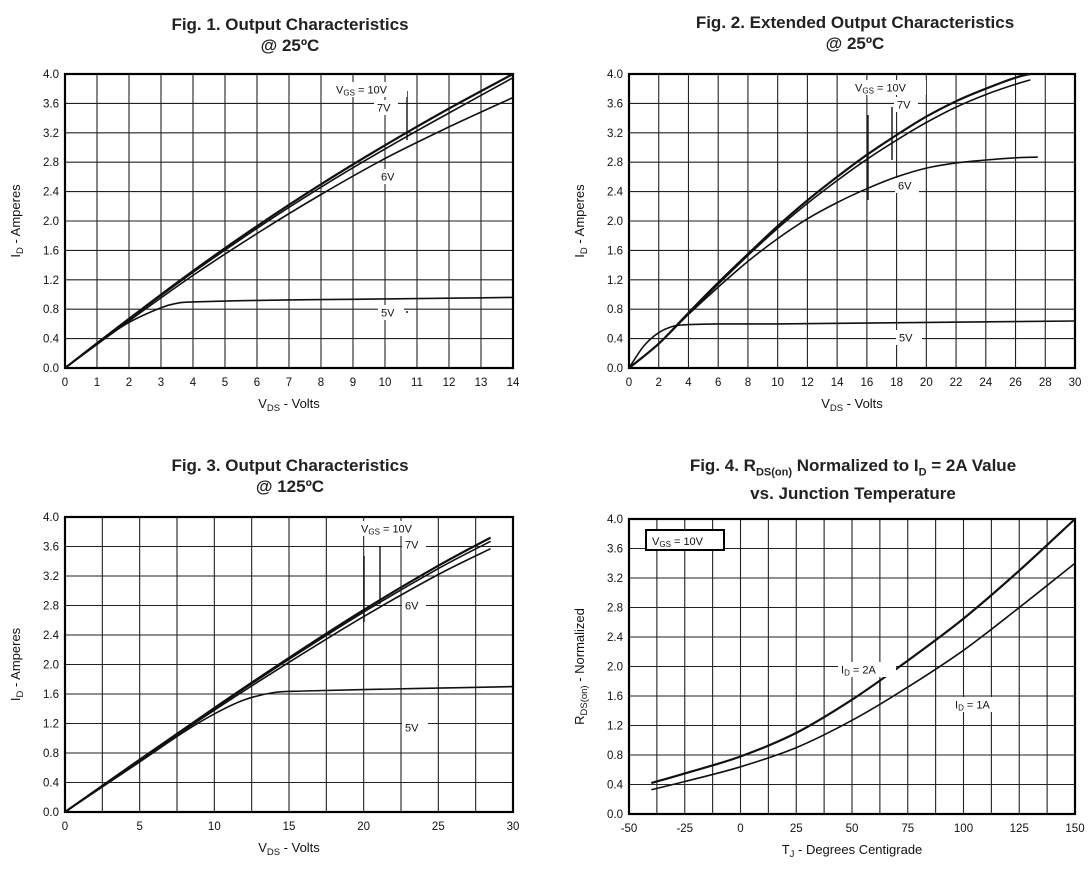 Image resolution: width=1091 pixels, height=871 pixels. I want to click on x-tick-label: 28, so click(1045, 383).